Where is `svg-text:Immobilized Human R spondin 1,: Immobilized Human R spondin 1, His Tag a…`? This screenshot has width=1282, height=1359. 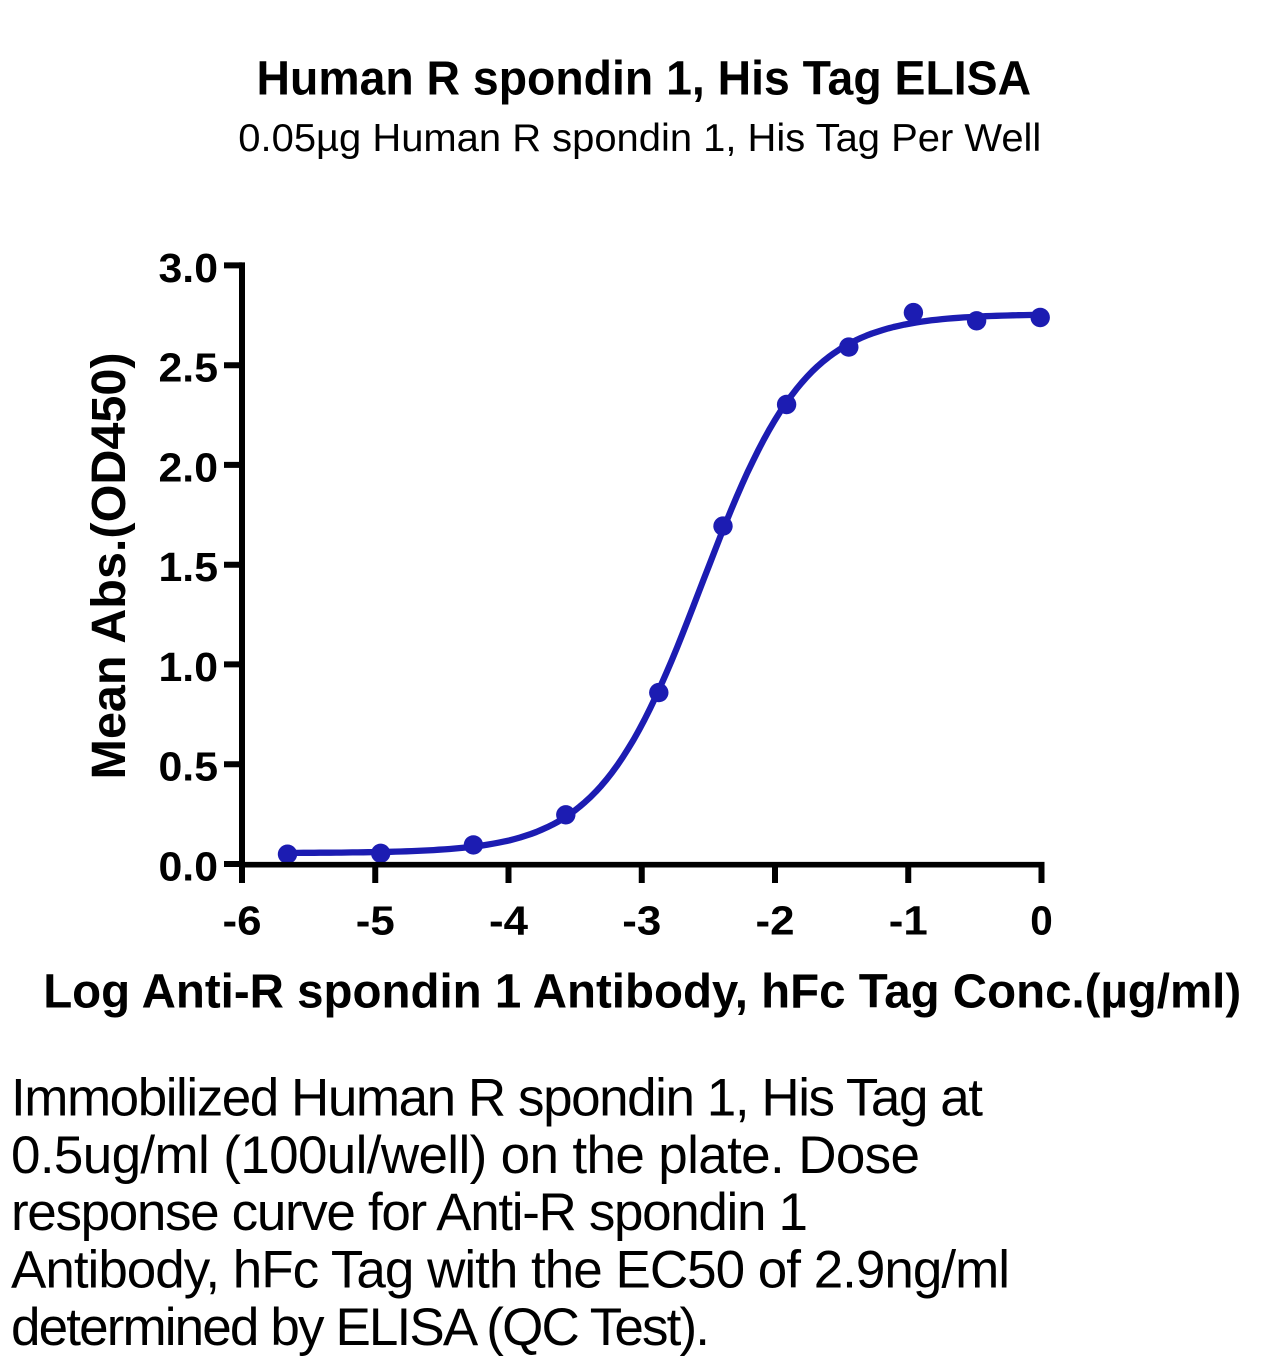
svg-text:Immobilized Human R spondin 1,: Immobilized Human R spondin 1, His Tag a… is located at coordinates (497, 1098).